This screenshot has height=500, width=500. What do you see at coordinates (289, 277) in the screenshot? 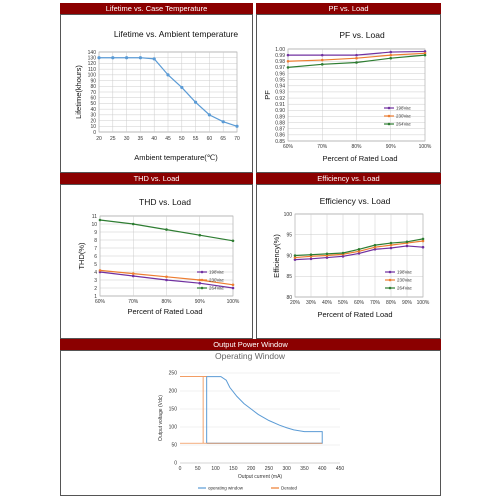
I see `eff-ytick: 85` at bounding box center [289, 277].